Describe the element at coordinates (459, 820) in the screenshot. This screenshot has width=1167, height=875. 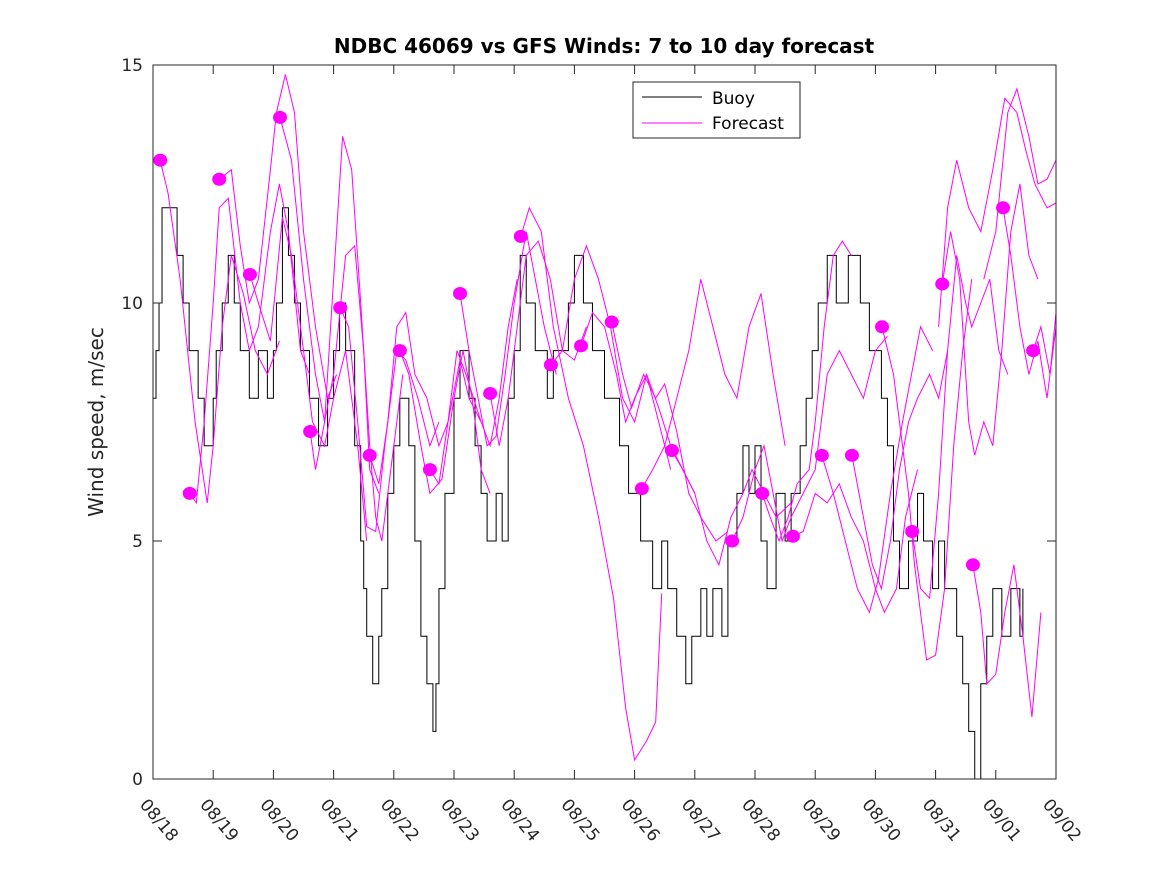
I see `x-tick-label: 08/23` at that location.